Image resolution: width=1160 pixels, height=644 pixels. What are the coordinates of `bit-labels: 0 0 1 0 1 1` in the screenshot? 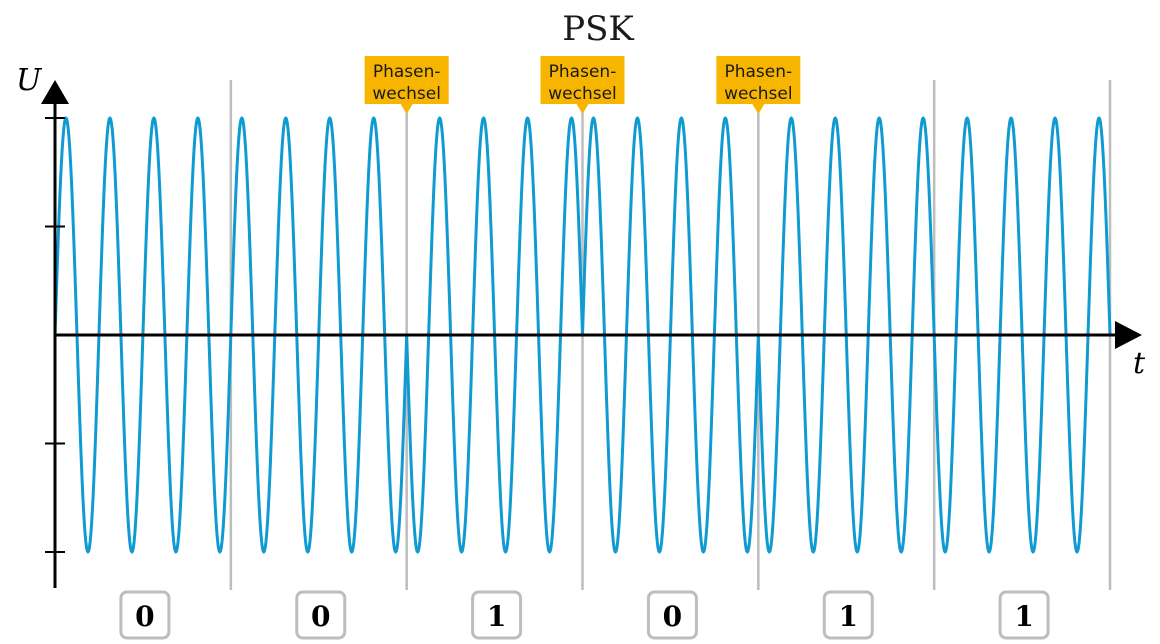 It's located at (584, 615).